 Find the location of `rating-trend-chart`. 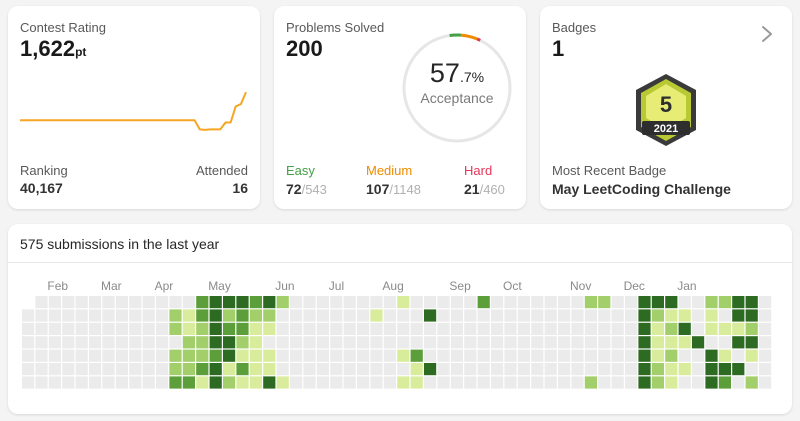

rating-trend-chart is located at coordinates (135, 111).